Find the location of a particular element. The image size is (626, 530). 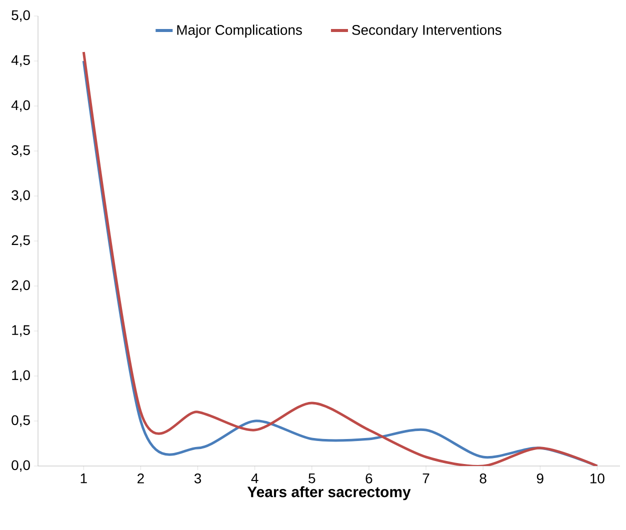

y-tick-label: 4,5 is located at coordinates (20, 61).